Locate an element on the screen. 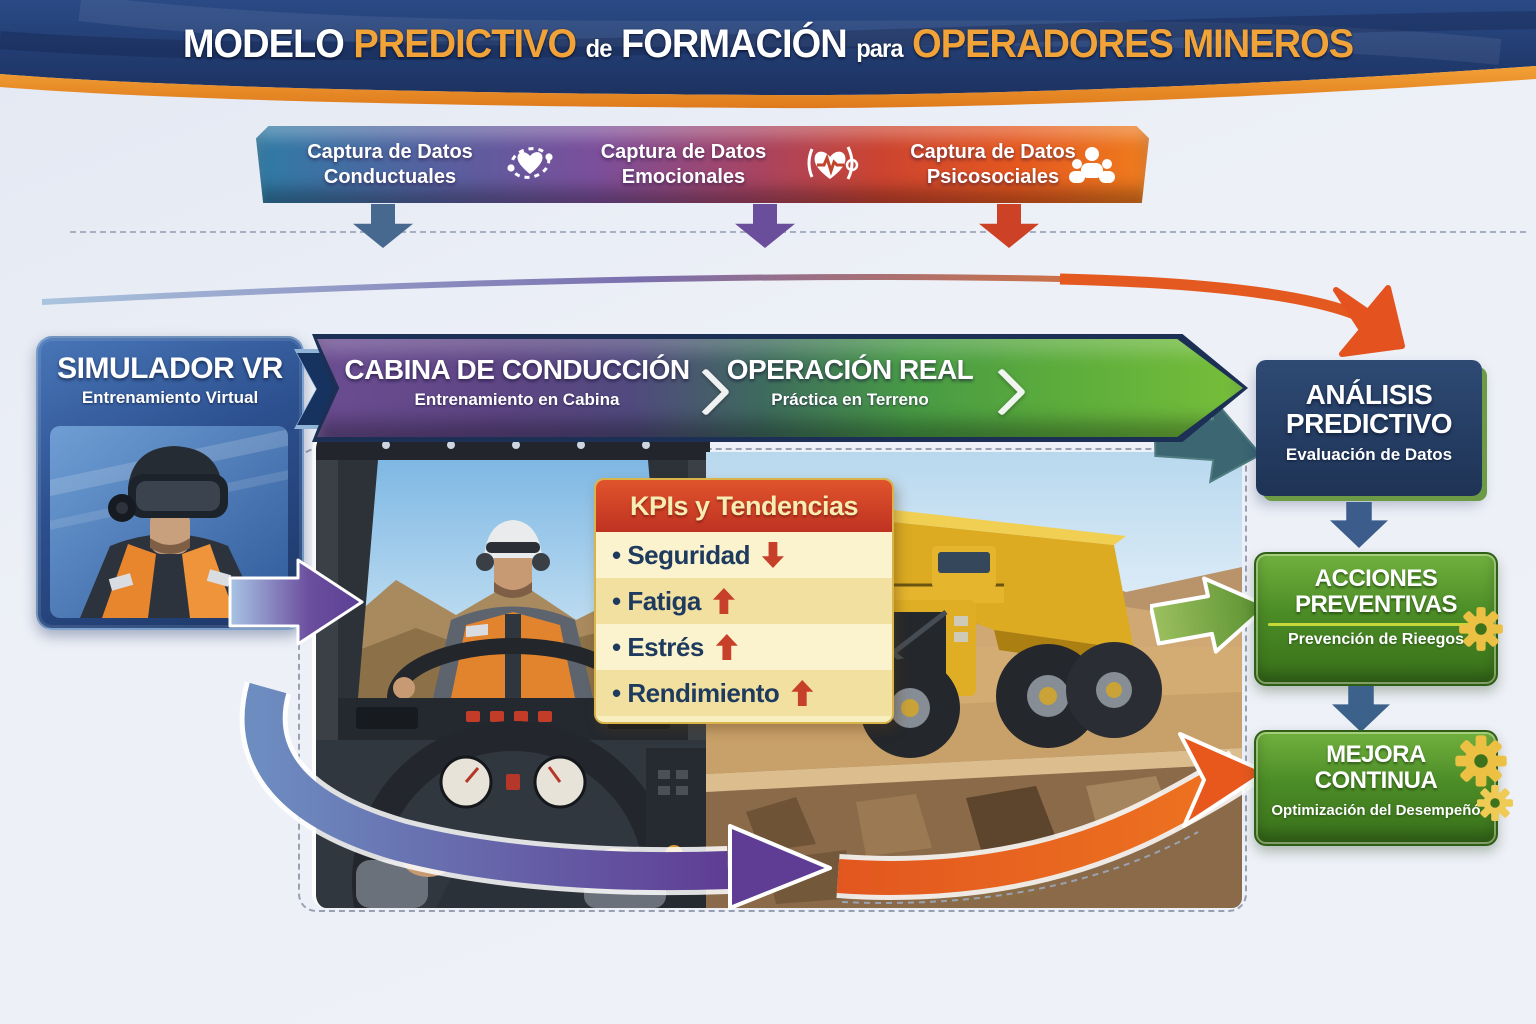 This screenshot has height=1024, width=1536. simulador-to-cabina-arrow is located at coordinates (296, 602).